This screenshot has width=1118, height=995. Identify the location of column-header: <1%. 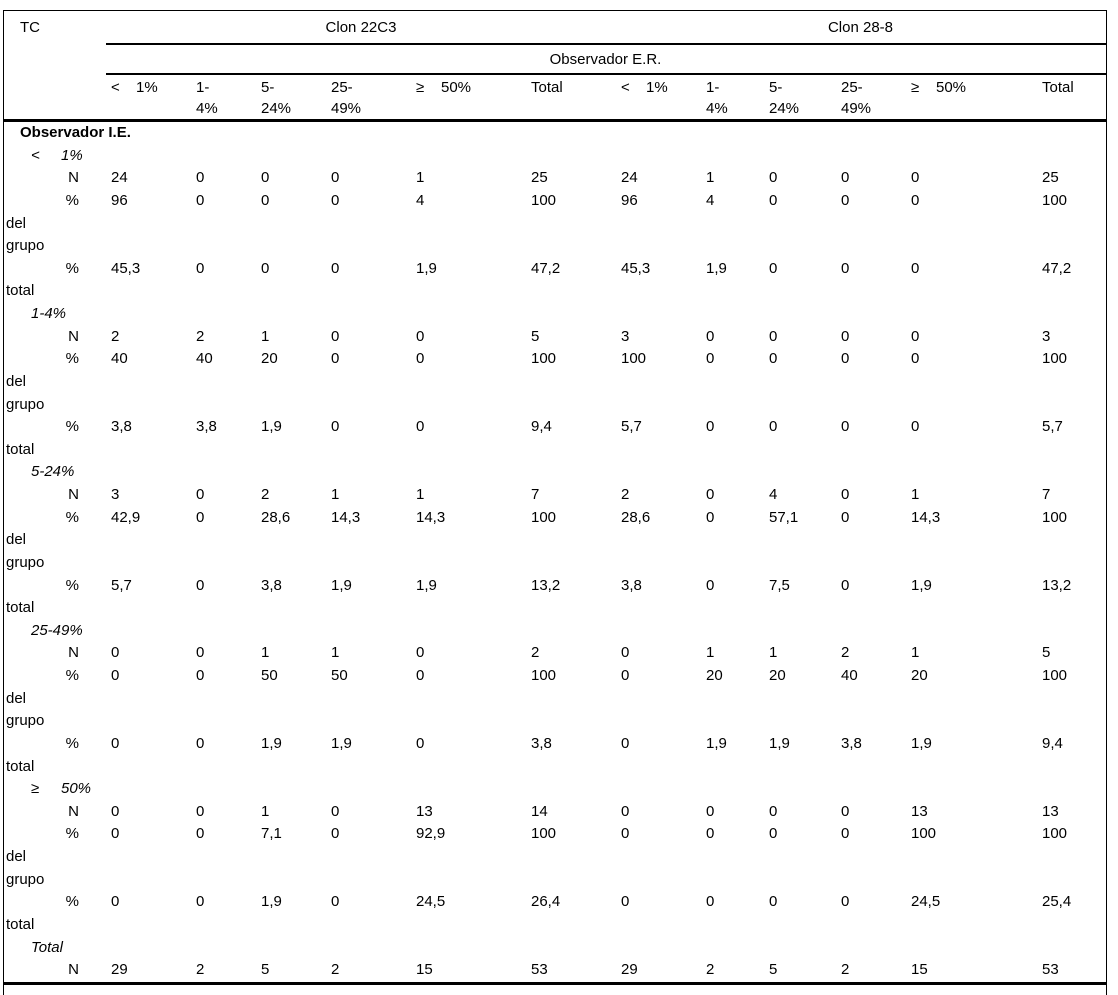
(658, 97).